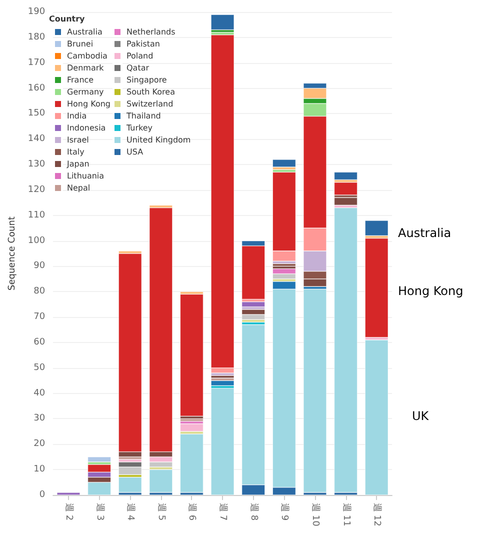 This screenshot has width=480, height=535. I want to click on y-tick-label: 90, so click(40, 266).